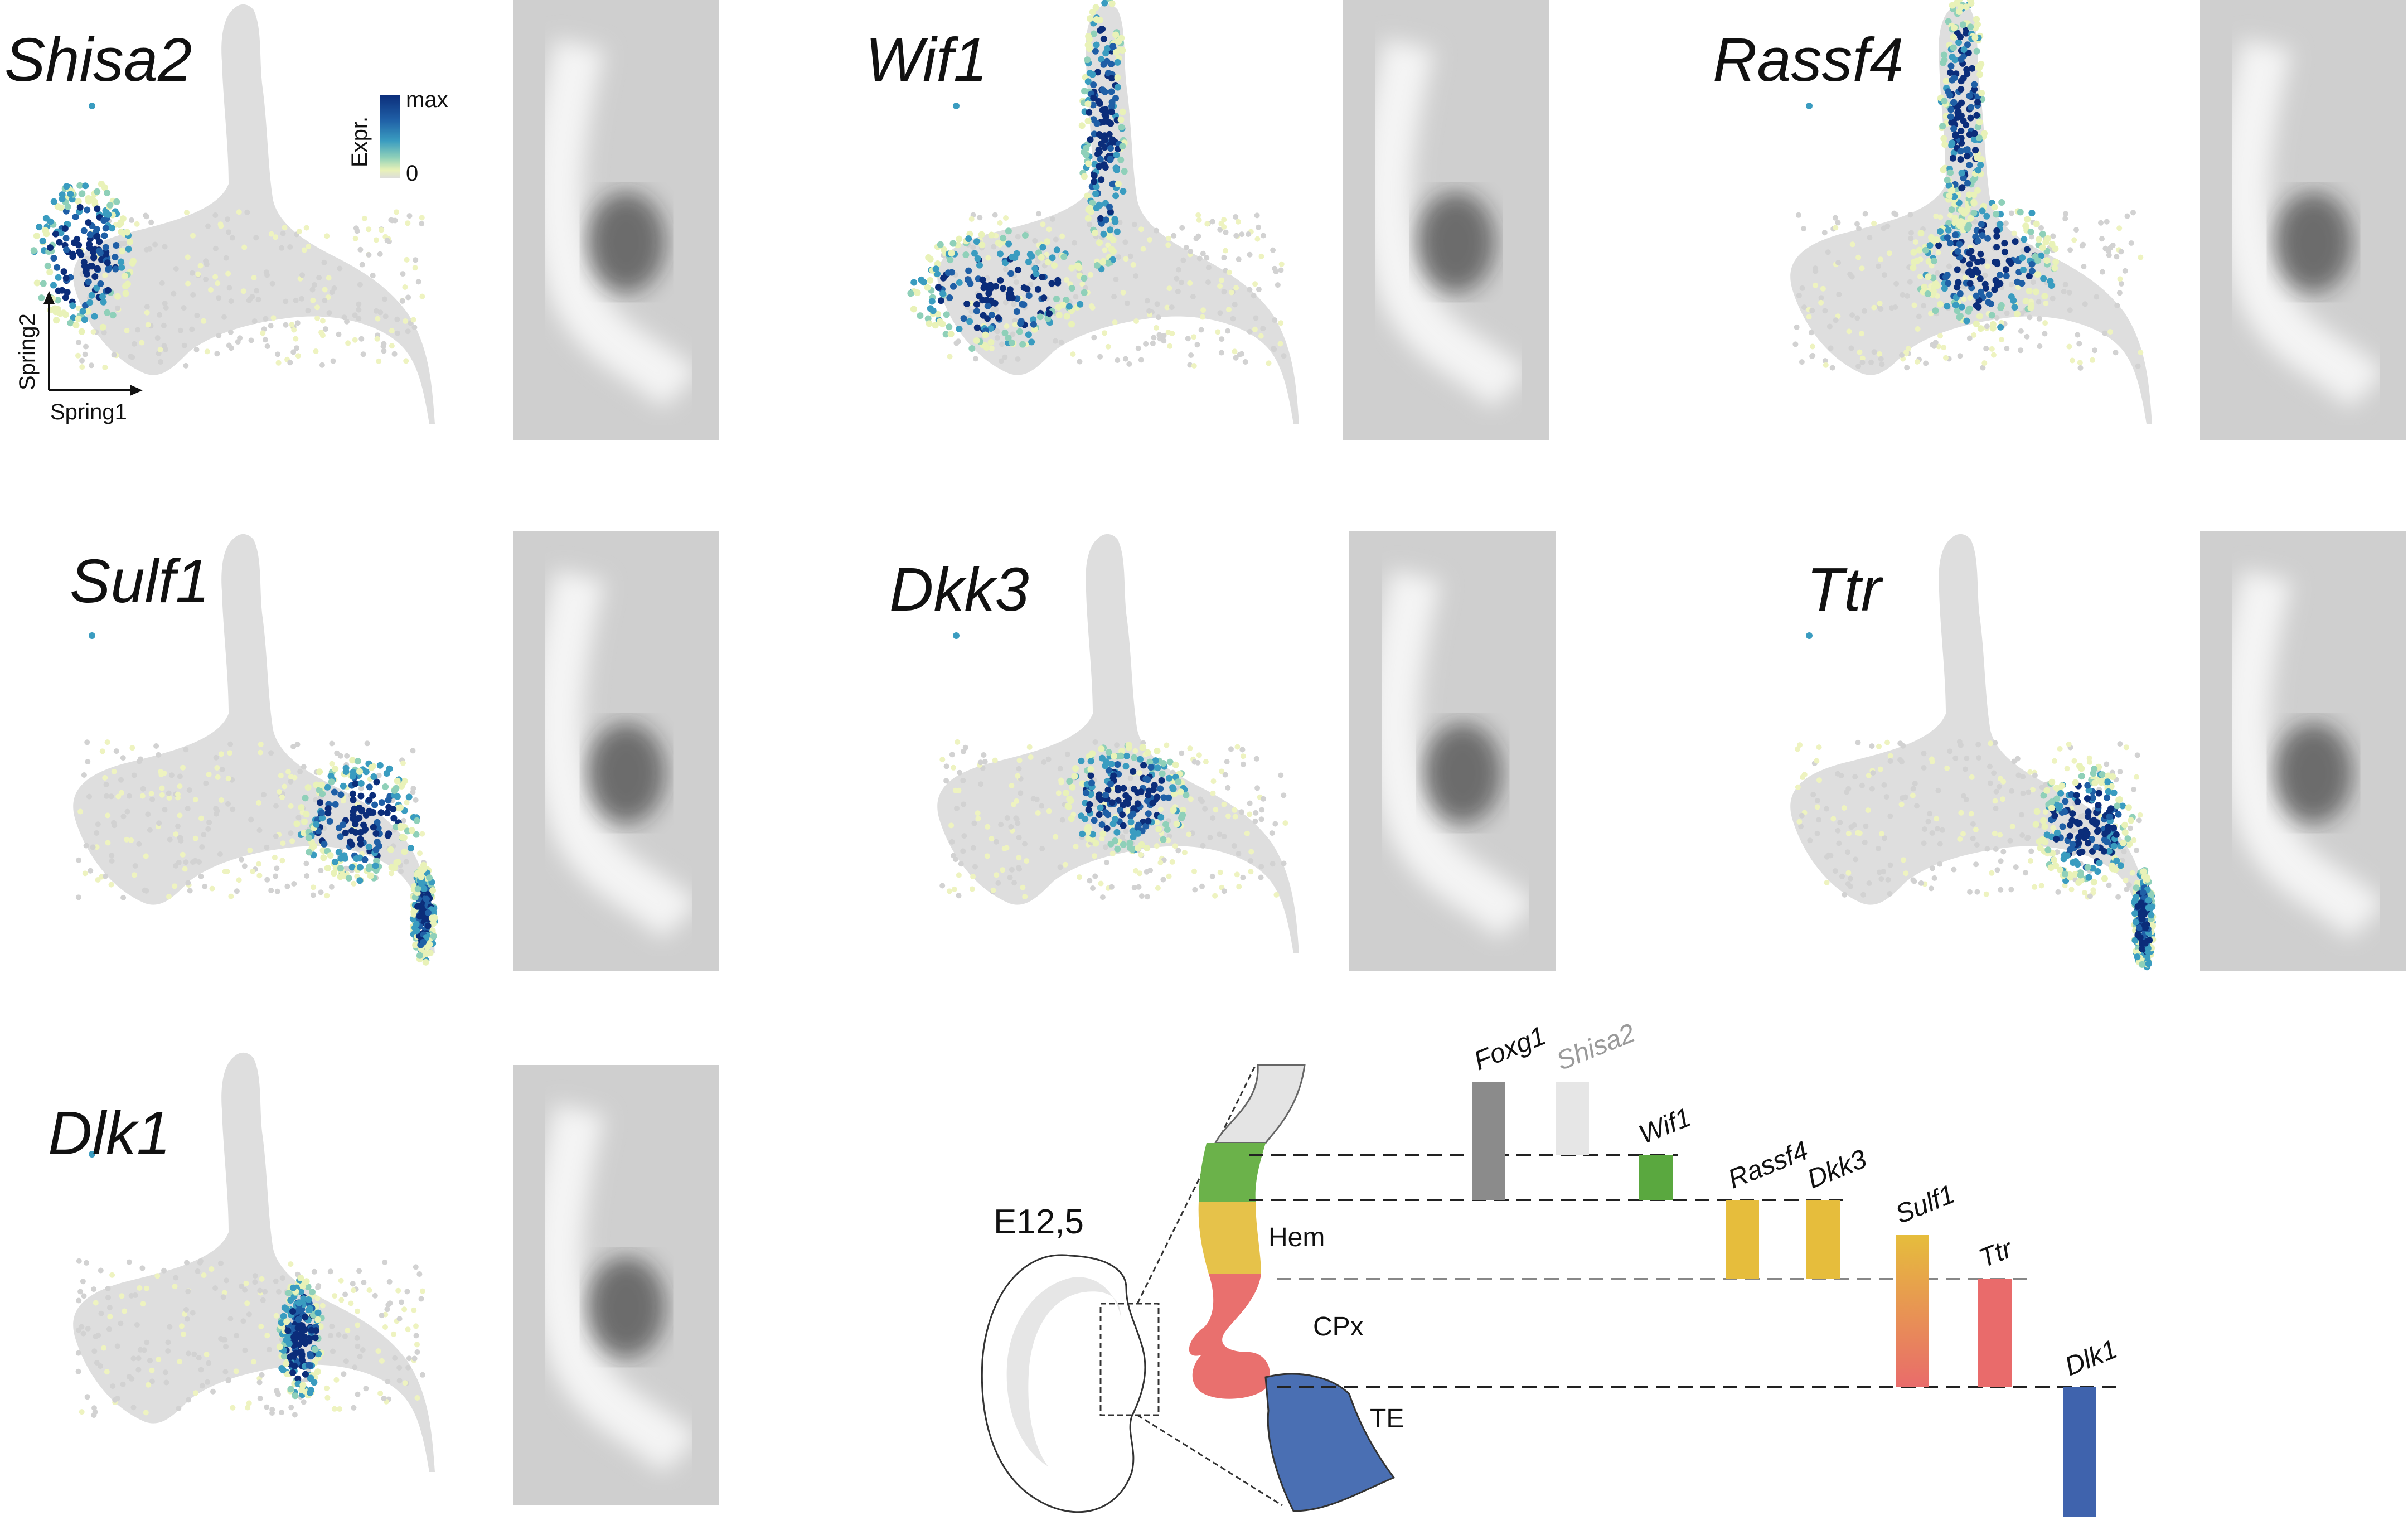 This screenshot has width=2408, height=1530. I want to click on marker-bar-foxg1, so click(1488, 1141).